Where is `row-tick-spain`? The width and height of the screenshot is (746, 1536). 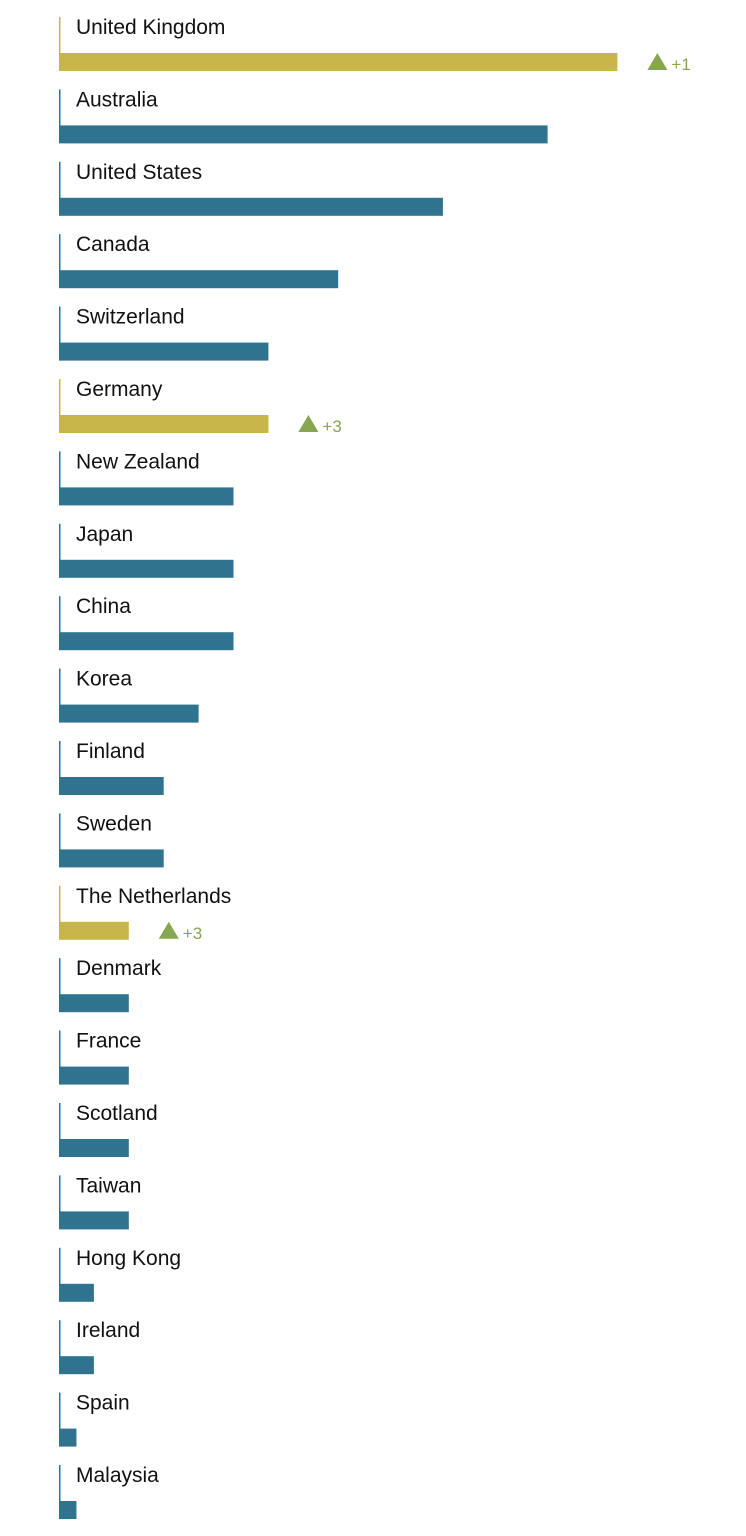 row-tick-spain is located at coordinates (60, 1411).